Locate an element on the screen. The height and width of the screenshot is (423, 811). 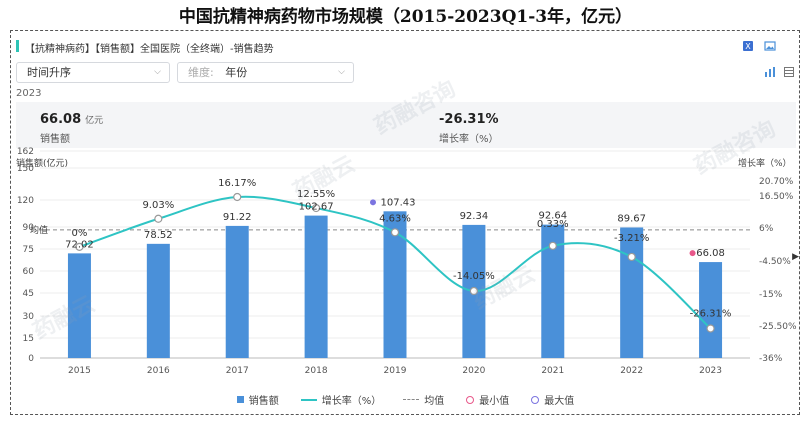
sort-order-value: 时间升序 is located at coordinates (49, 72).